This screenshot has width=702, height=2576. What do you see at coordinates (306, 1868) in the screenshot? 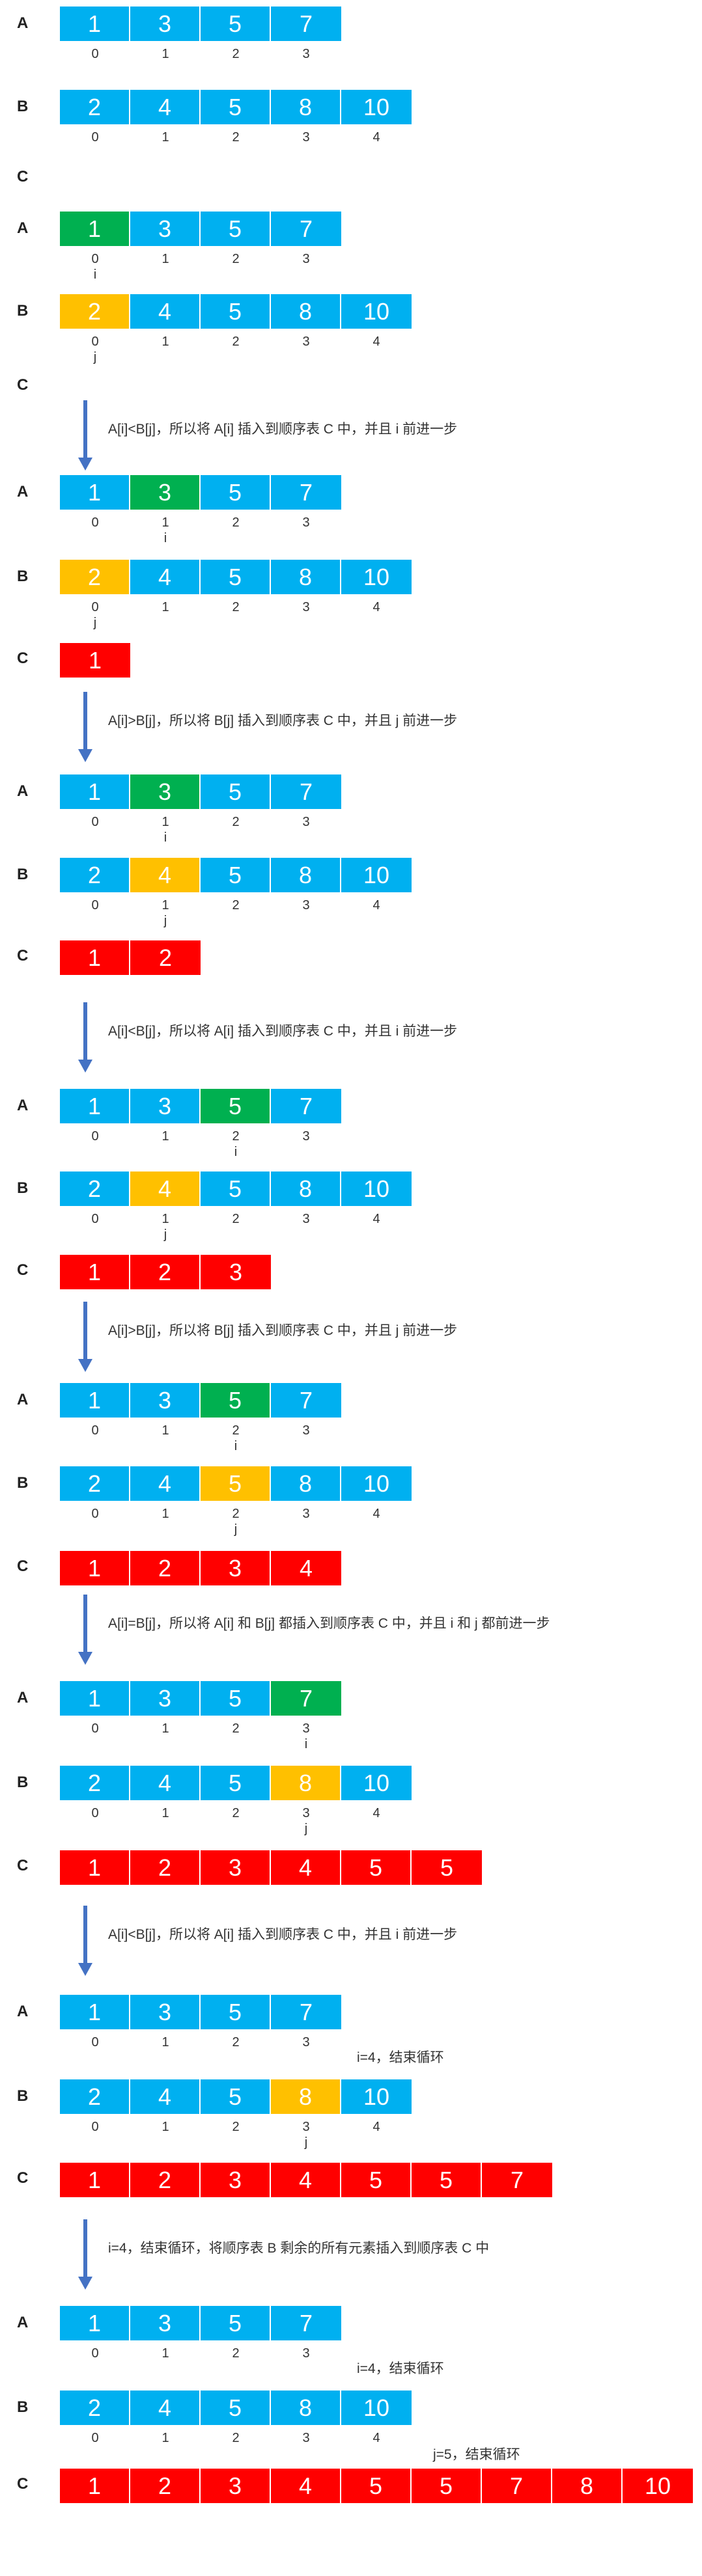
I see `array-c-cell: 4` at bounding box center [306, 1868].